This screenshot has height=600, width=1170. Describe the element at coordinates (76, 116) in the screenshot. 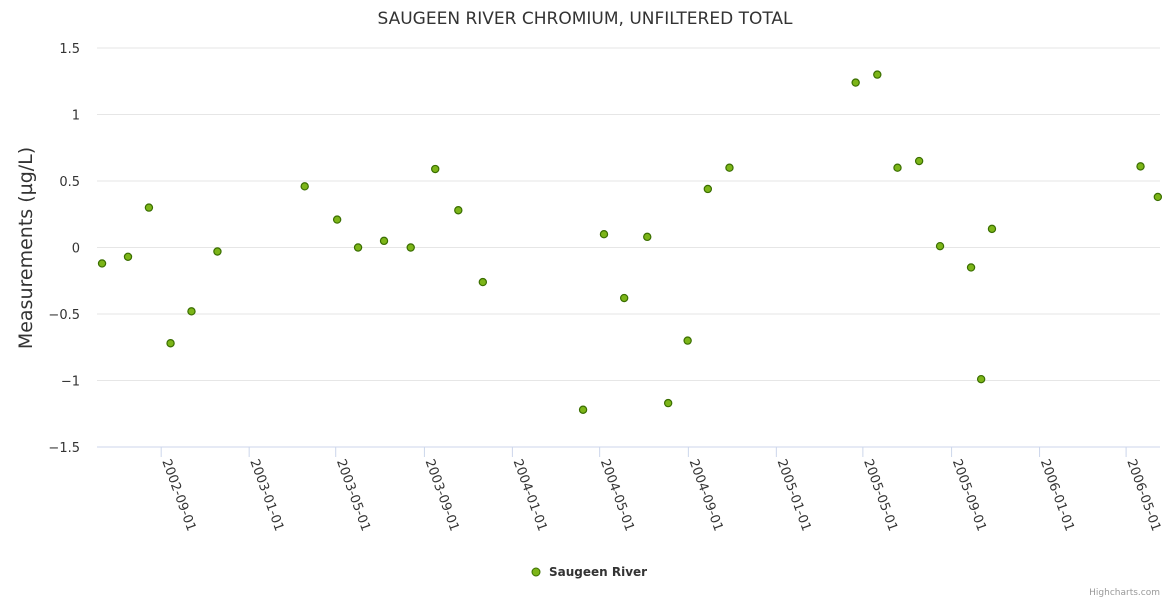

I see `y-tick-label: 1` at that location.